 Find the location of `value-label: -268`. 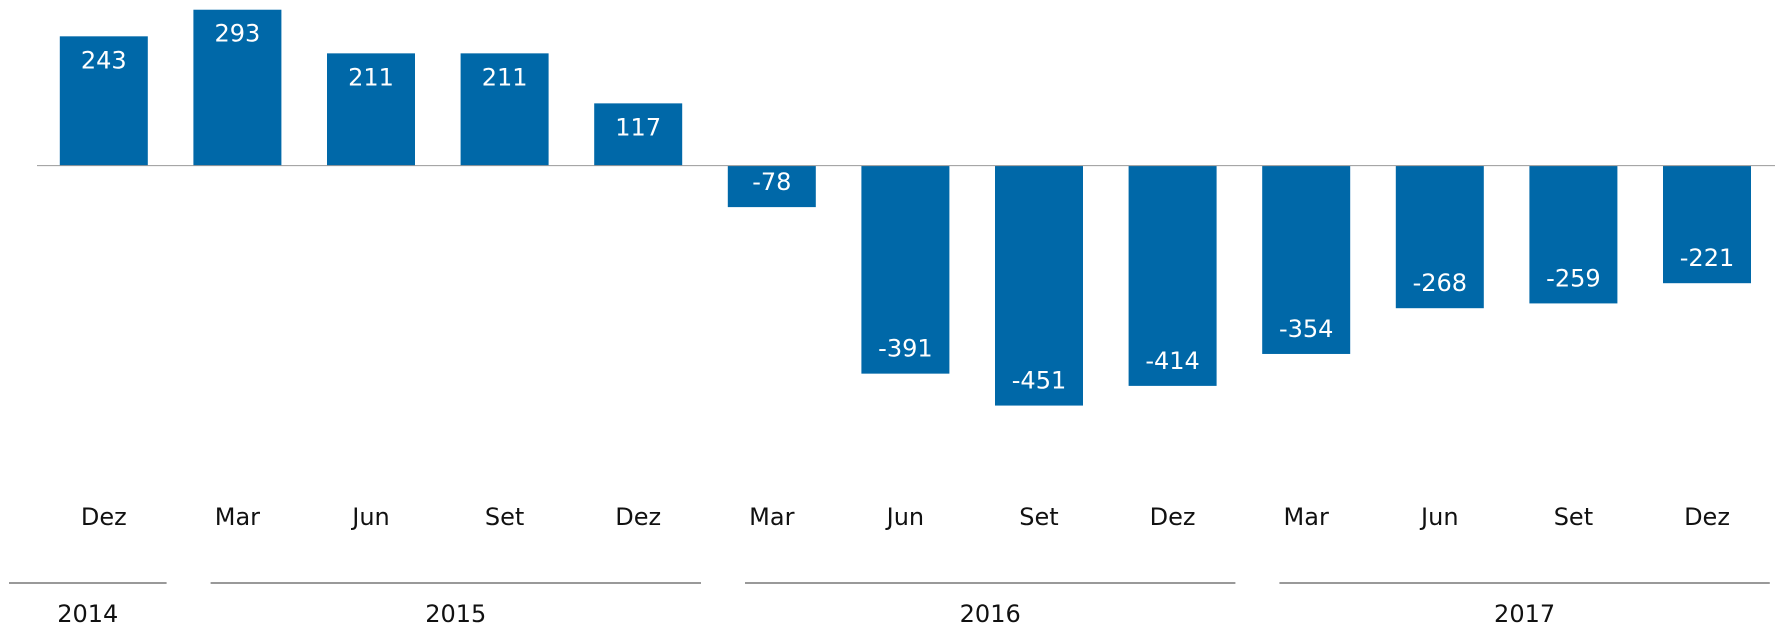

value-label: -268 is located at coordinates (1440, 283).